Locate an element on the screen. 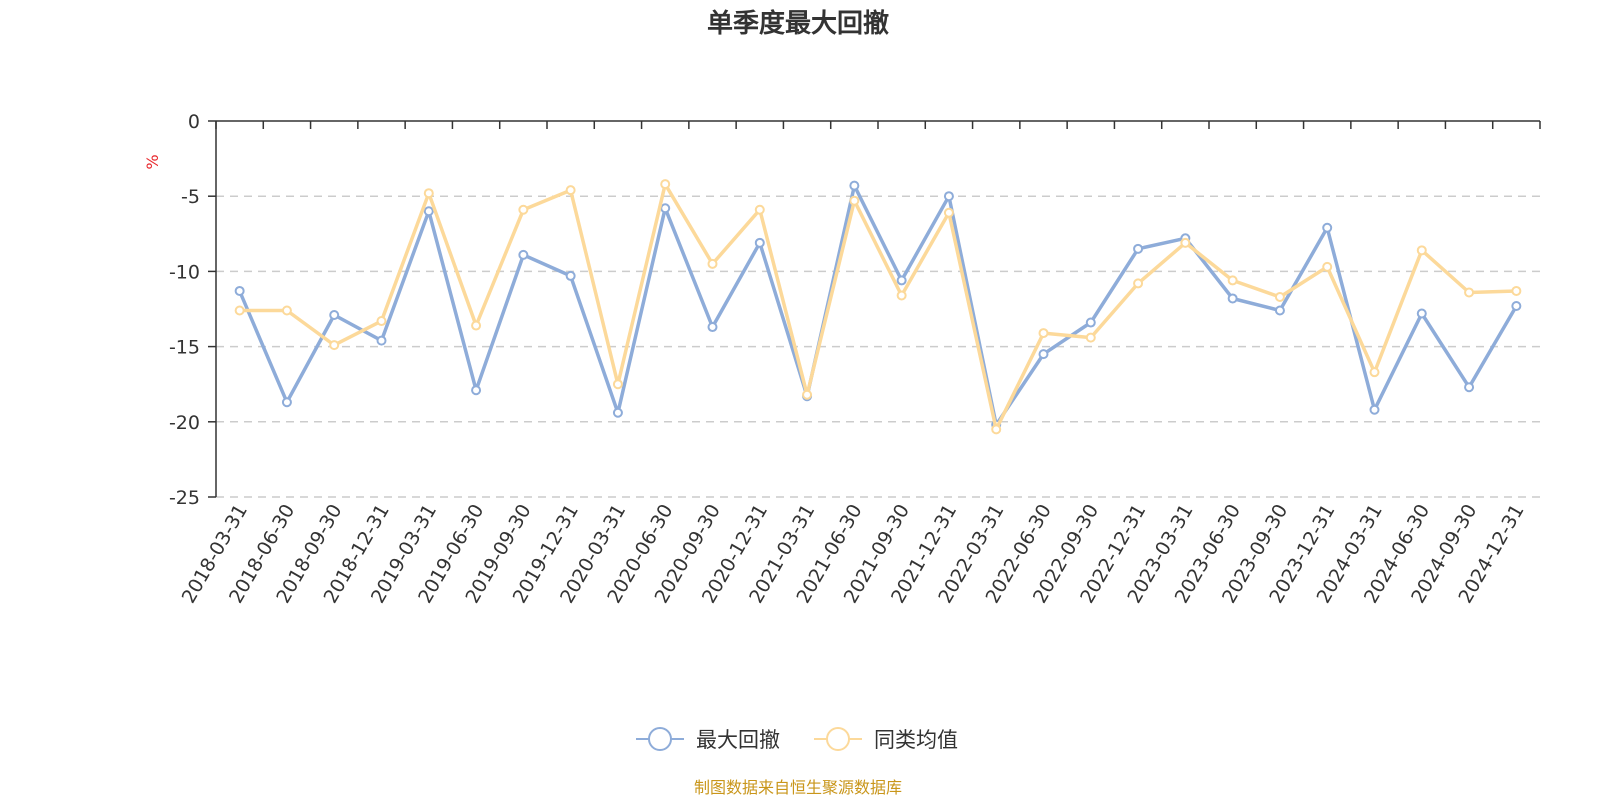 The image size is (1600, 800). y-unit-label: % is located at coordinates (152, 161).